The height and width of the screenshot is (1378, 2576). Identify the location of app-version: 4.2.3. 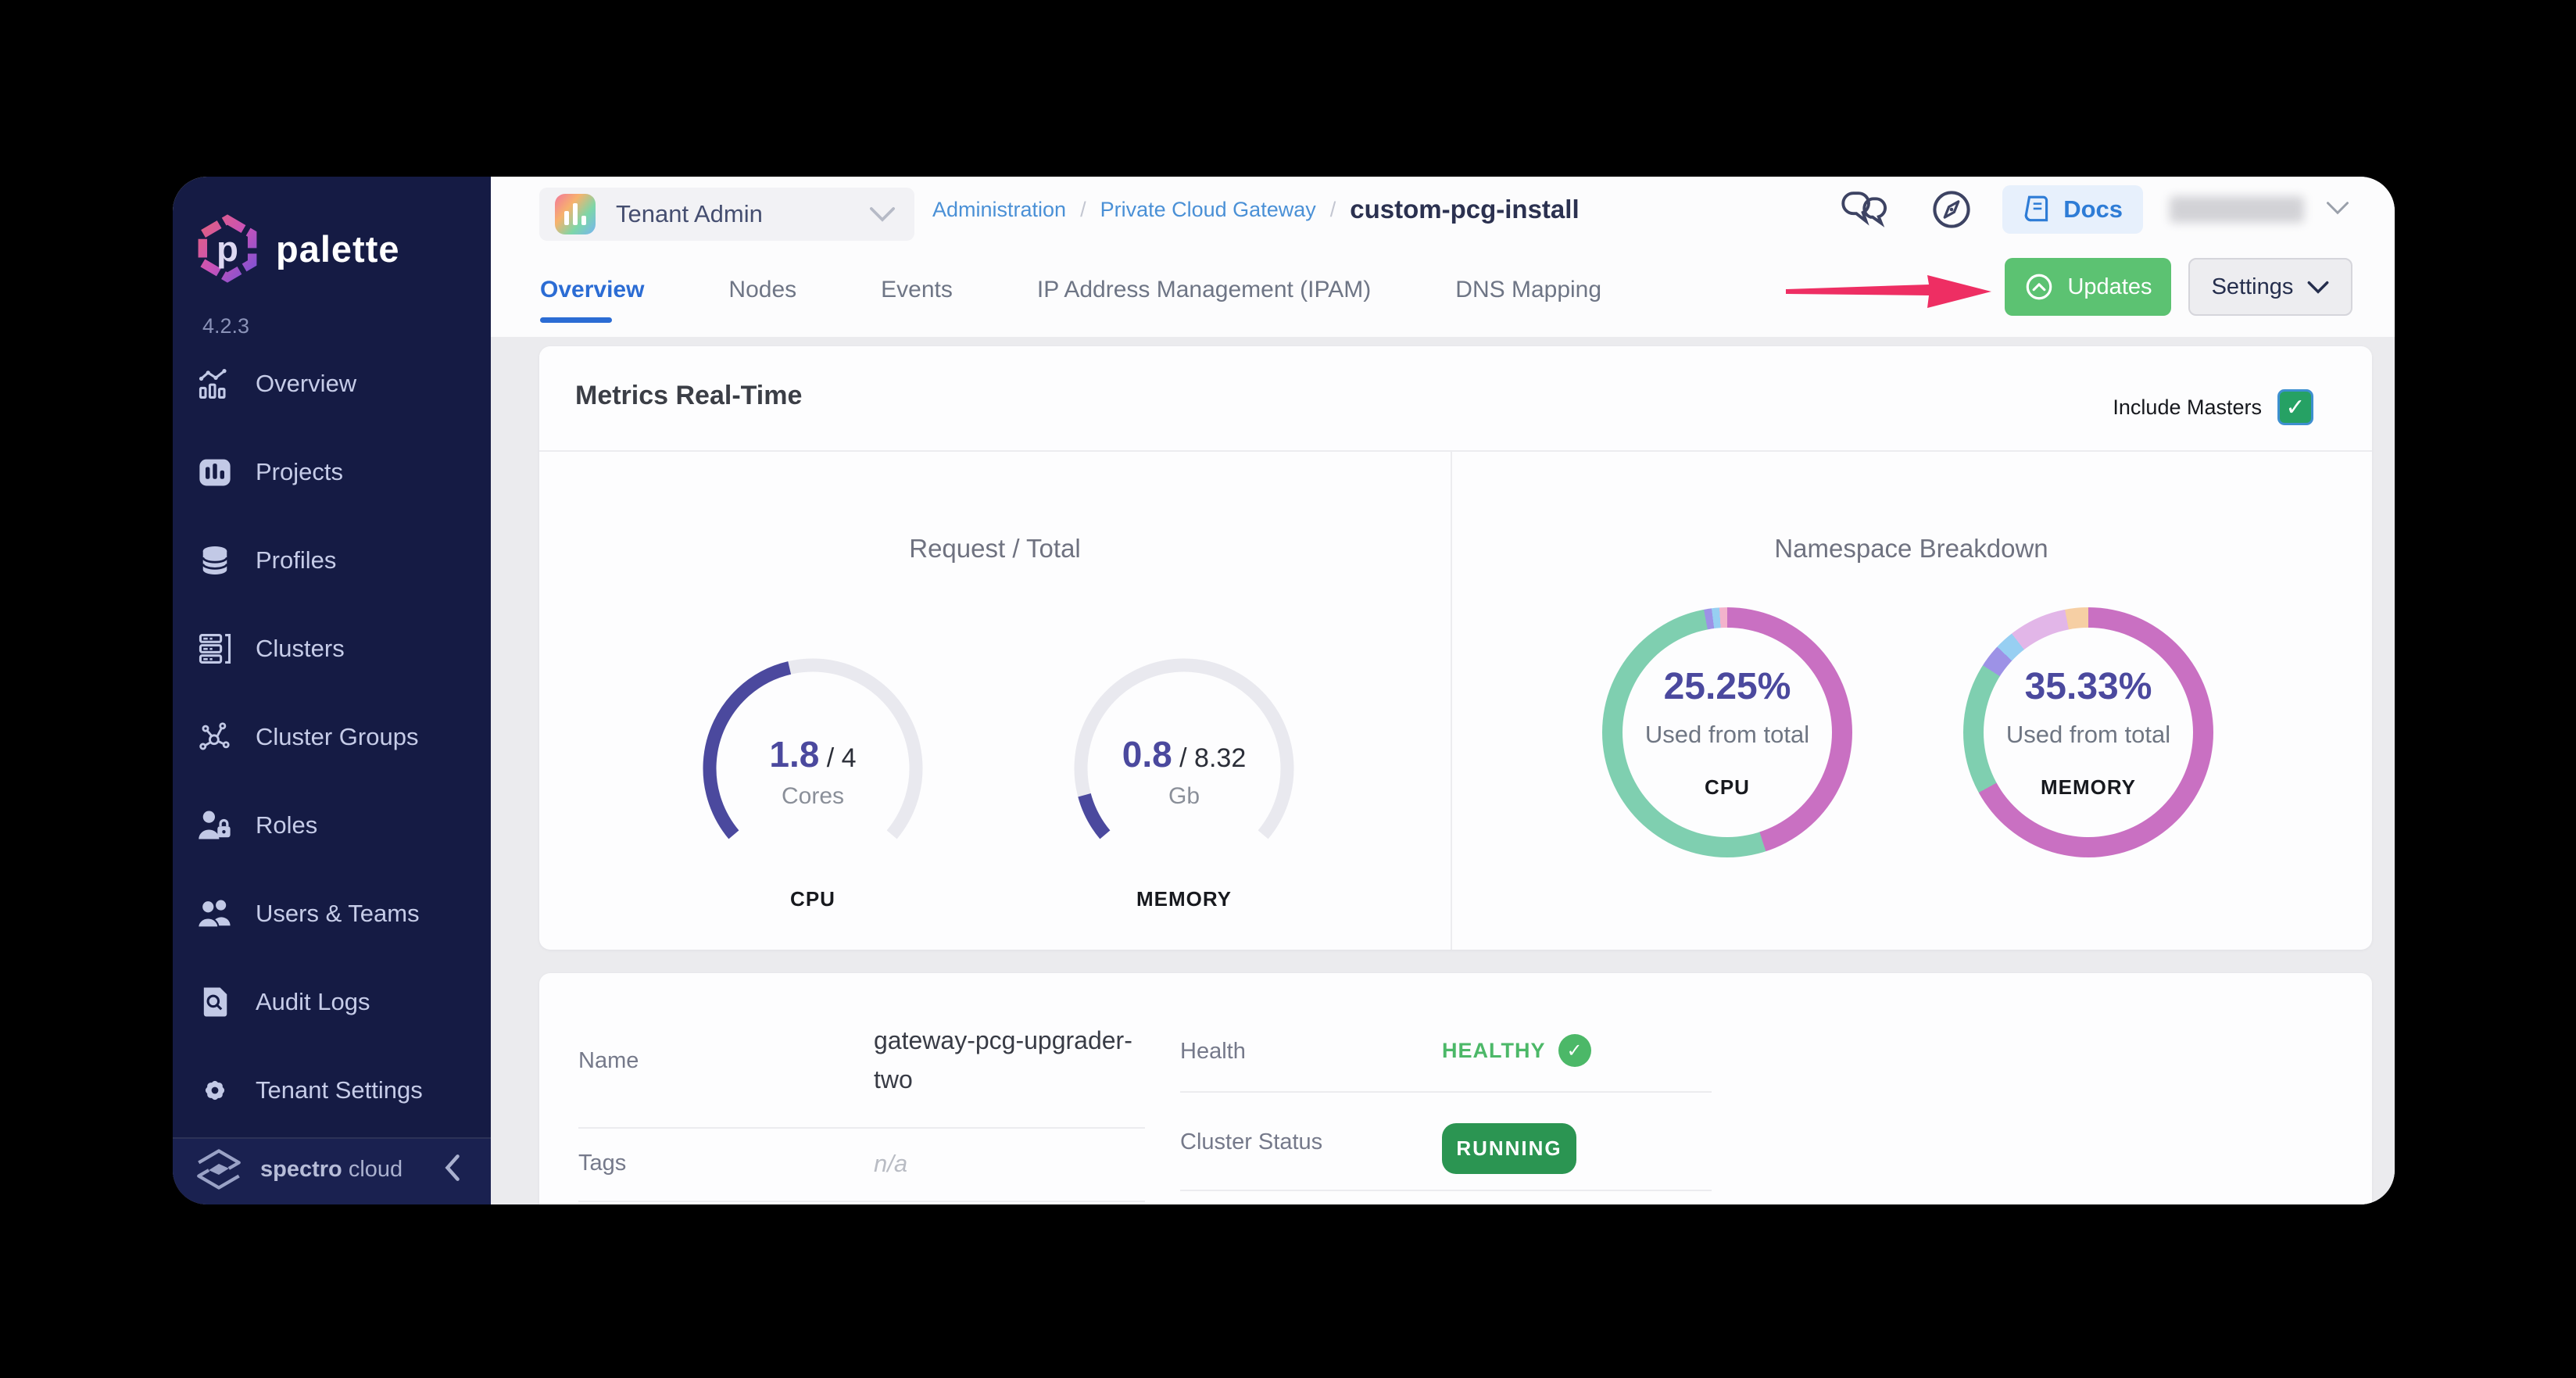
(226, 326).